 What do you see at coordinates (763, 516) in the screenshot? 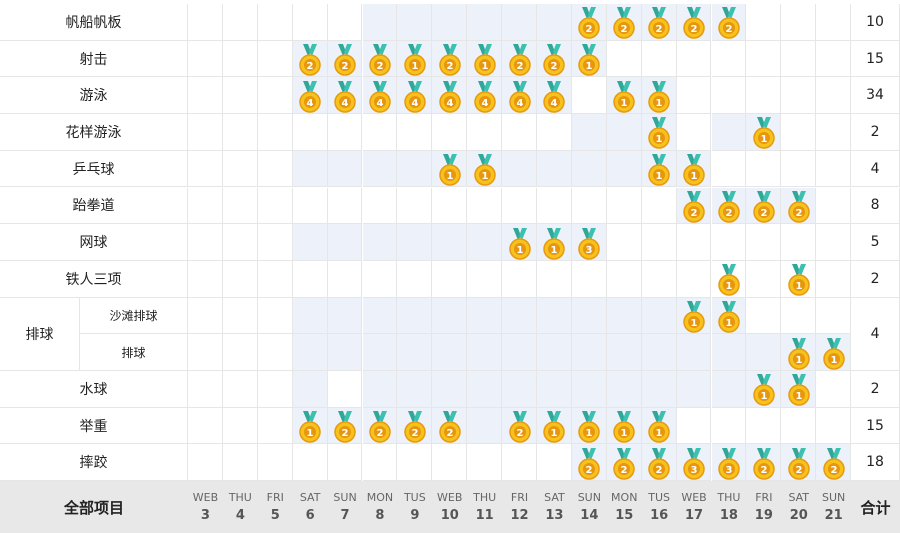
I see `date: 19` at bounding box center [763, 516].